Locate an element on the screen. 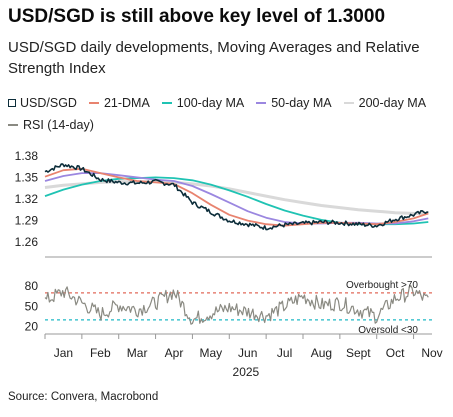  x-tick-label: Feb is located at coordinates (100, 353).